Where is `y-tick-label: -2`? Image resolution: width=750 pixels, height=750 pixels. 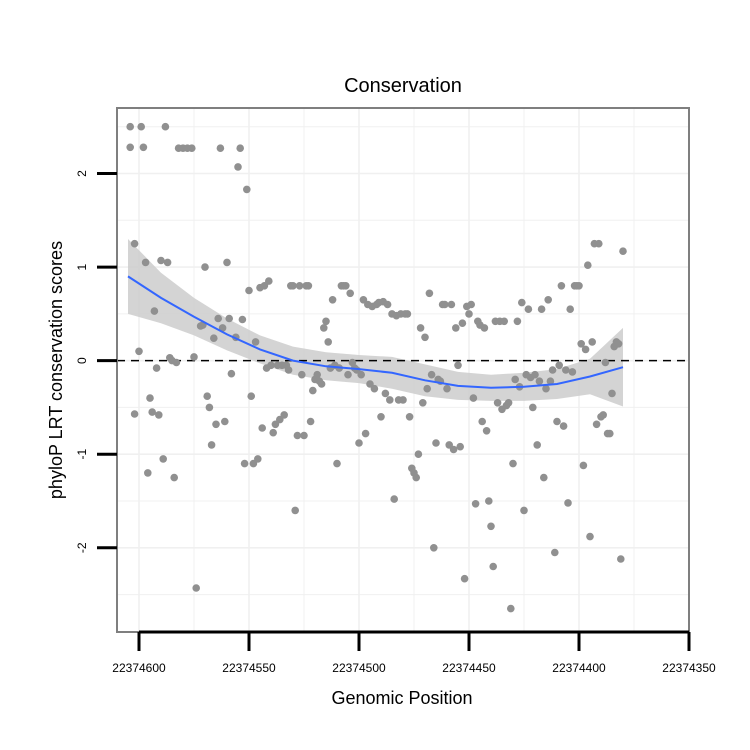 y-tick-label: -2 is located at coordinates (82, 547).